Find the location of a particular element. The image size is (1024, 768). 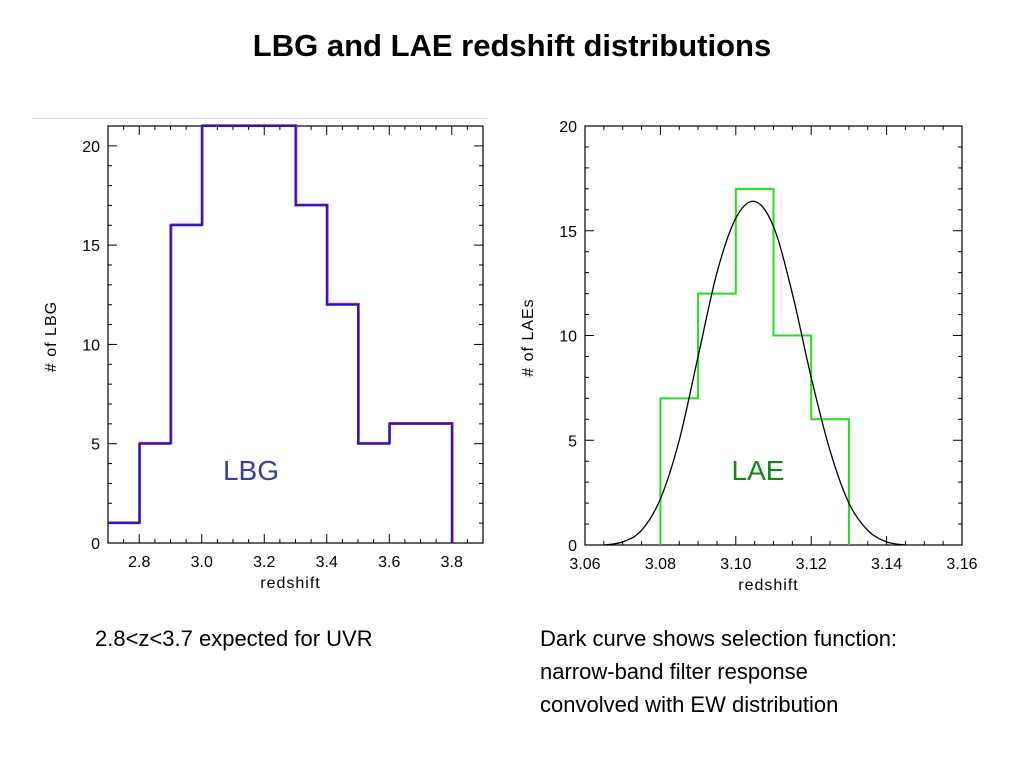

y-axis-title: # of LBG is located at coordinates (51, 336).